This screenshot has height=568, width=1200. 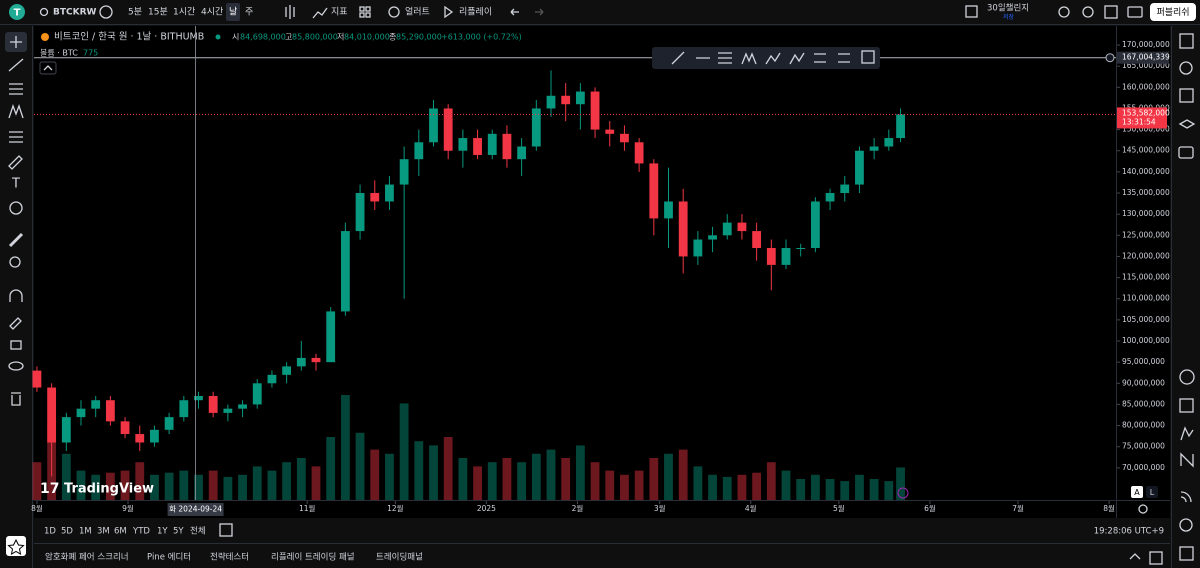 What do you see at coordinates (16, 137) in the screenshot?
I see `forecast-tool` at bounding box center [16, 137].